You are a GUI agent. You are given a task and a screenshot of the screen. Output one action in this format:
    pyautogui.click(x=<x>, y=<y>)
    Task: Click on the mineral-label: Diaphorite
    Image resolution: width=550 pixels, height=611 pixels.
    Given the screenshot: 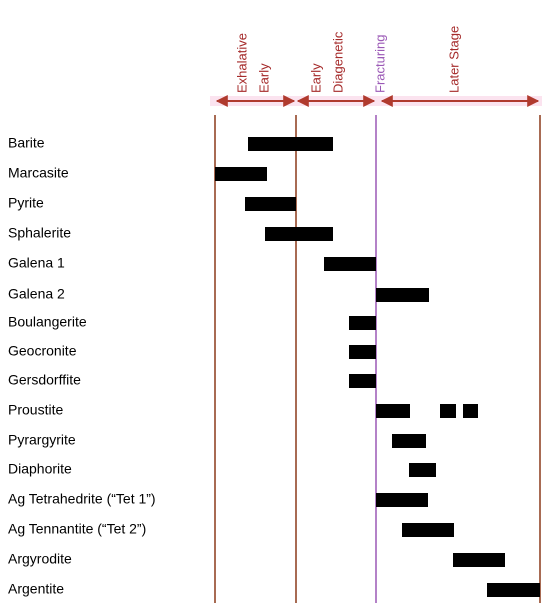 What is the action you would take?
    pyautogui.click(x=40, y=469)
    